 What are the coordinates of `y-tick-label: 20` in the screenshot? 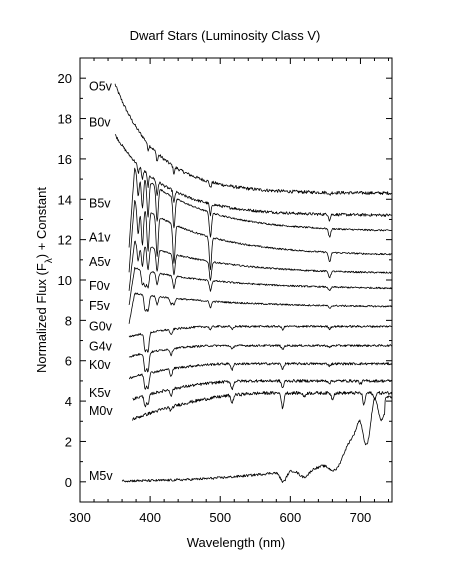 It's located at (65, 78).